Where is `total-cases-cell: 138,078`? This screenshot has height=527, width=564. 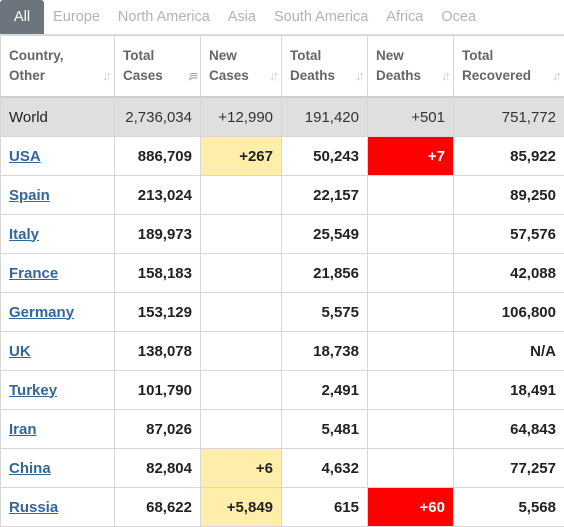 total-cases-cell: 138,078 is located at coordinates (158, 351).